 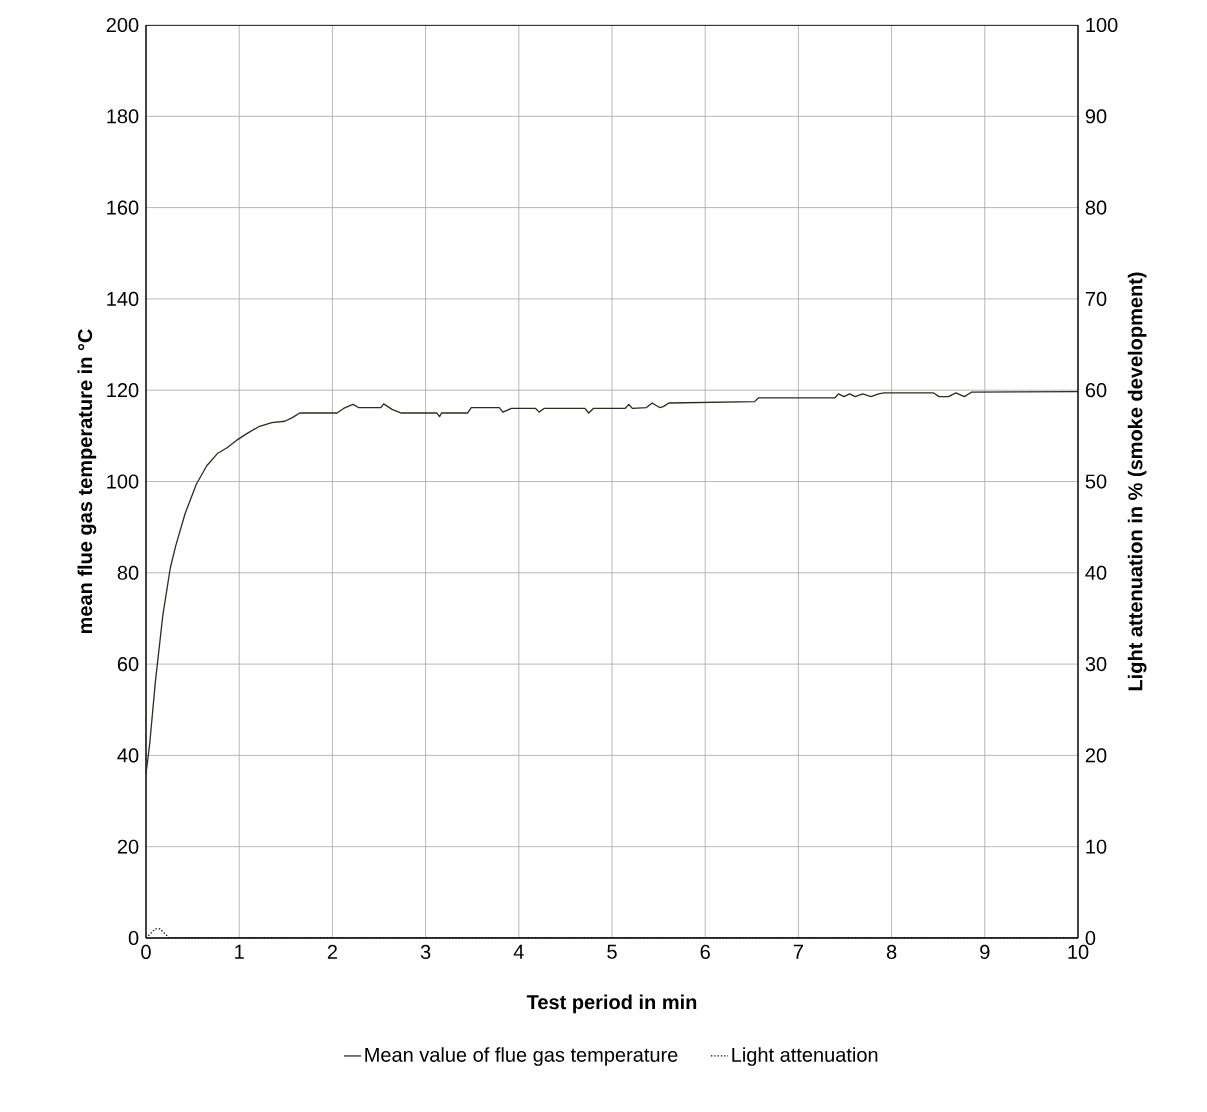 What do you see at coordinates (518, 951) in the screenshot?
I see `x-tick-label: 4` at bounding box center [518, 951].